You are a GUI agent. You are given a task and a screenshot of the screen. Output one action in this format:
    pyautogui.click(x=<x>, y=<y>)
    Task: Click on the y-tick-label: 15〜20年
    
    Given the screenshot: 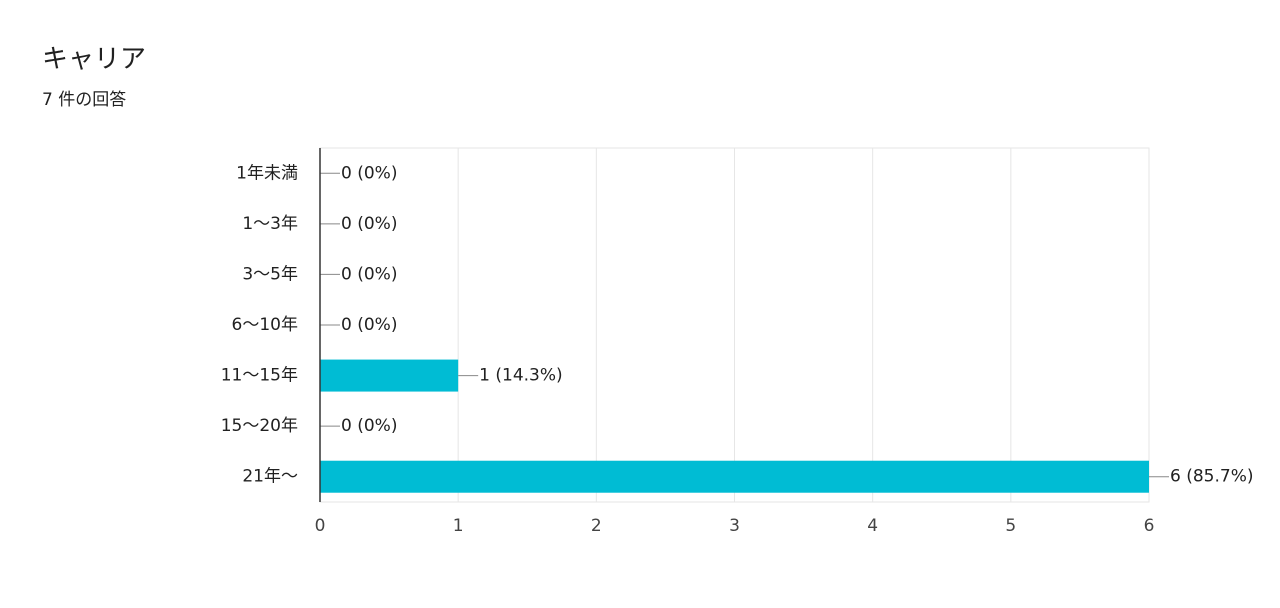 What is the action you would take?
    pyautogui.click(x=259, y=426)
    